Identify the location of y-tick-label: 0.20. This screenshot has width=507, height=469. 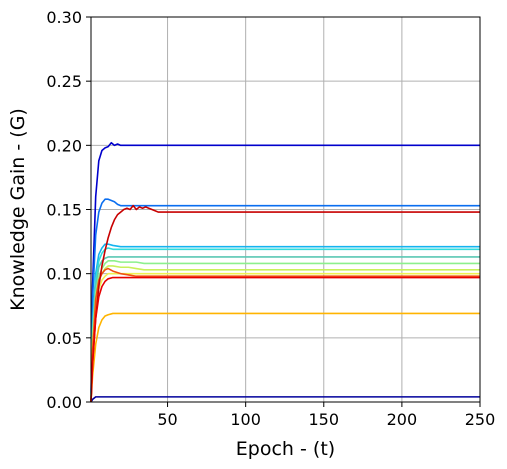
(64, 145).